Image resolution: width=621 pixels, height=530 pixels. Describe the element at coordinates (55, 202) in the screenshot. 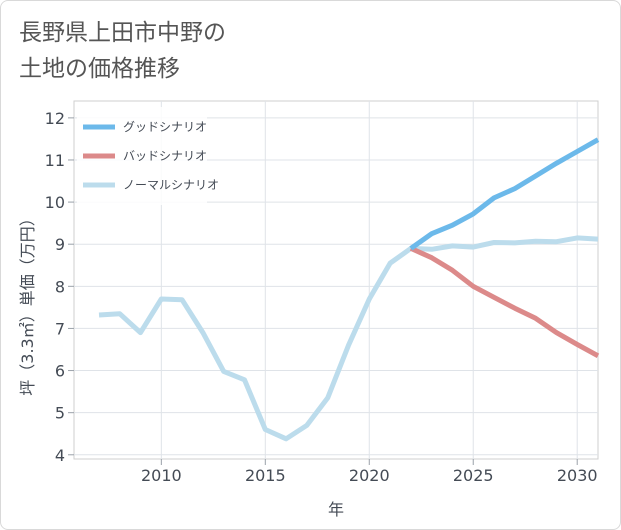

I see `y-tick-label: 10` at that location.